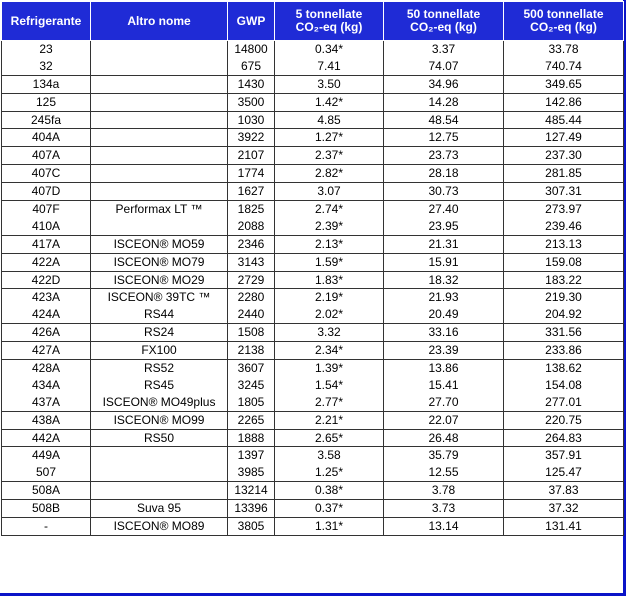  What do you see at coordinates (443, 226) in the screenshot?
I see `cell-50-tonnellate: 23.95` at bounding box center [443, 226].